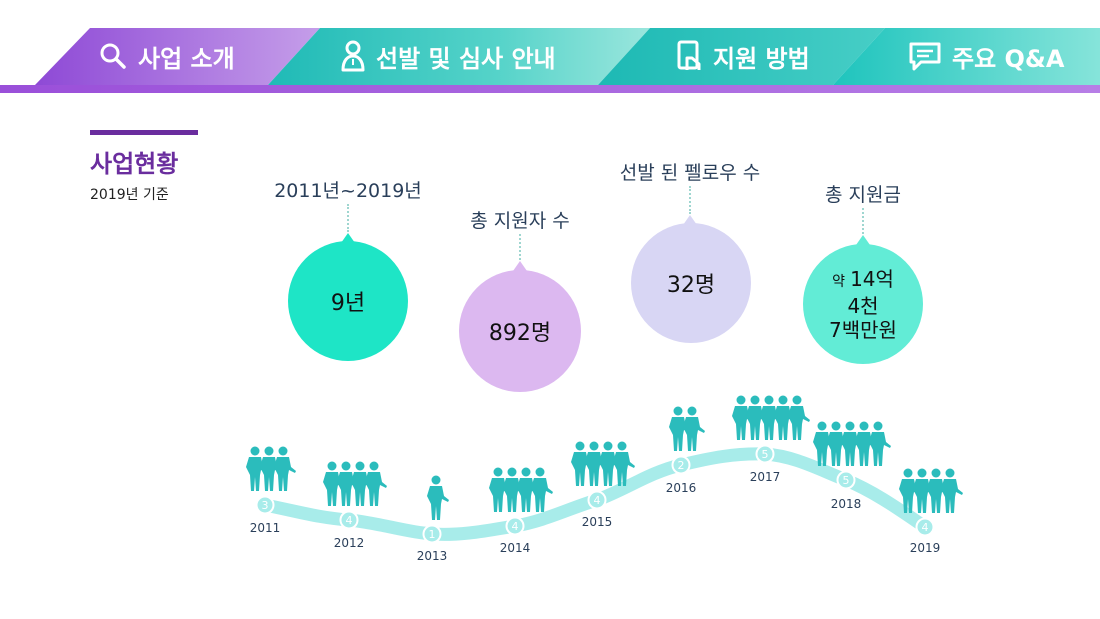 Image resolution: width=1100 pixels, height=619 pixels. I want to click on tab-label-text: 주요 Q&A, so click(1008, 58).